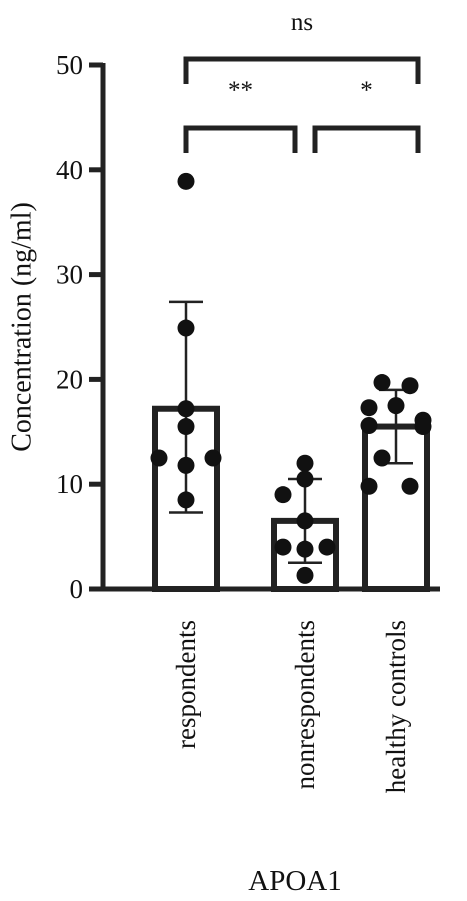  I want to click on significance-brackets: ** *ns, so click(302, 81).